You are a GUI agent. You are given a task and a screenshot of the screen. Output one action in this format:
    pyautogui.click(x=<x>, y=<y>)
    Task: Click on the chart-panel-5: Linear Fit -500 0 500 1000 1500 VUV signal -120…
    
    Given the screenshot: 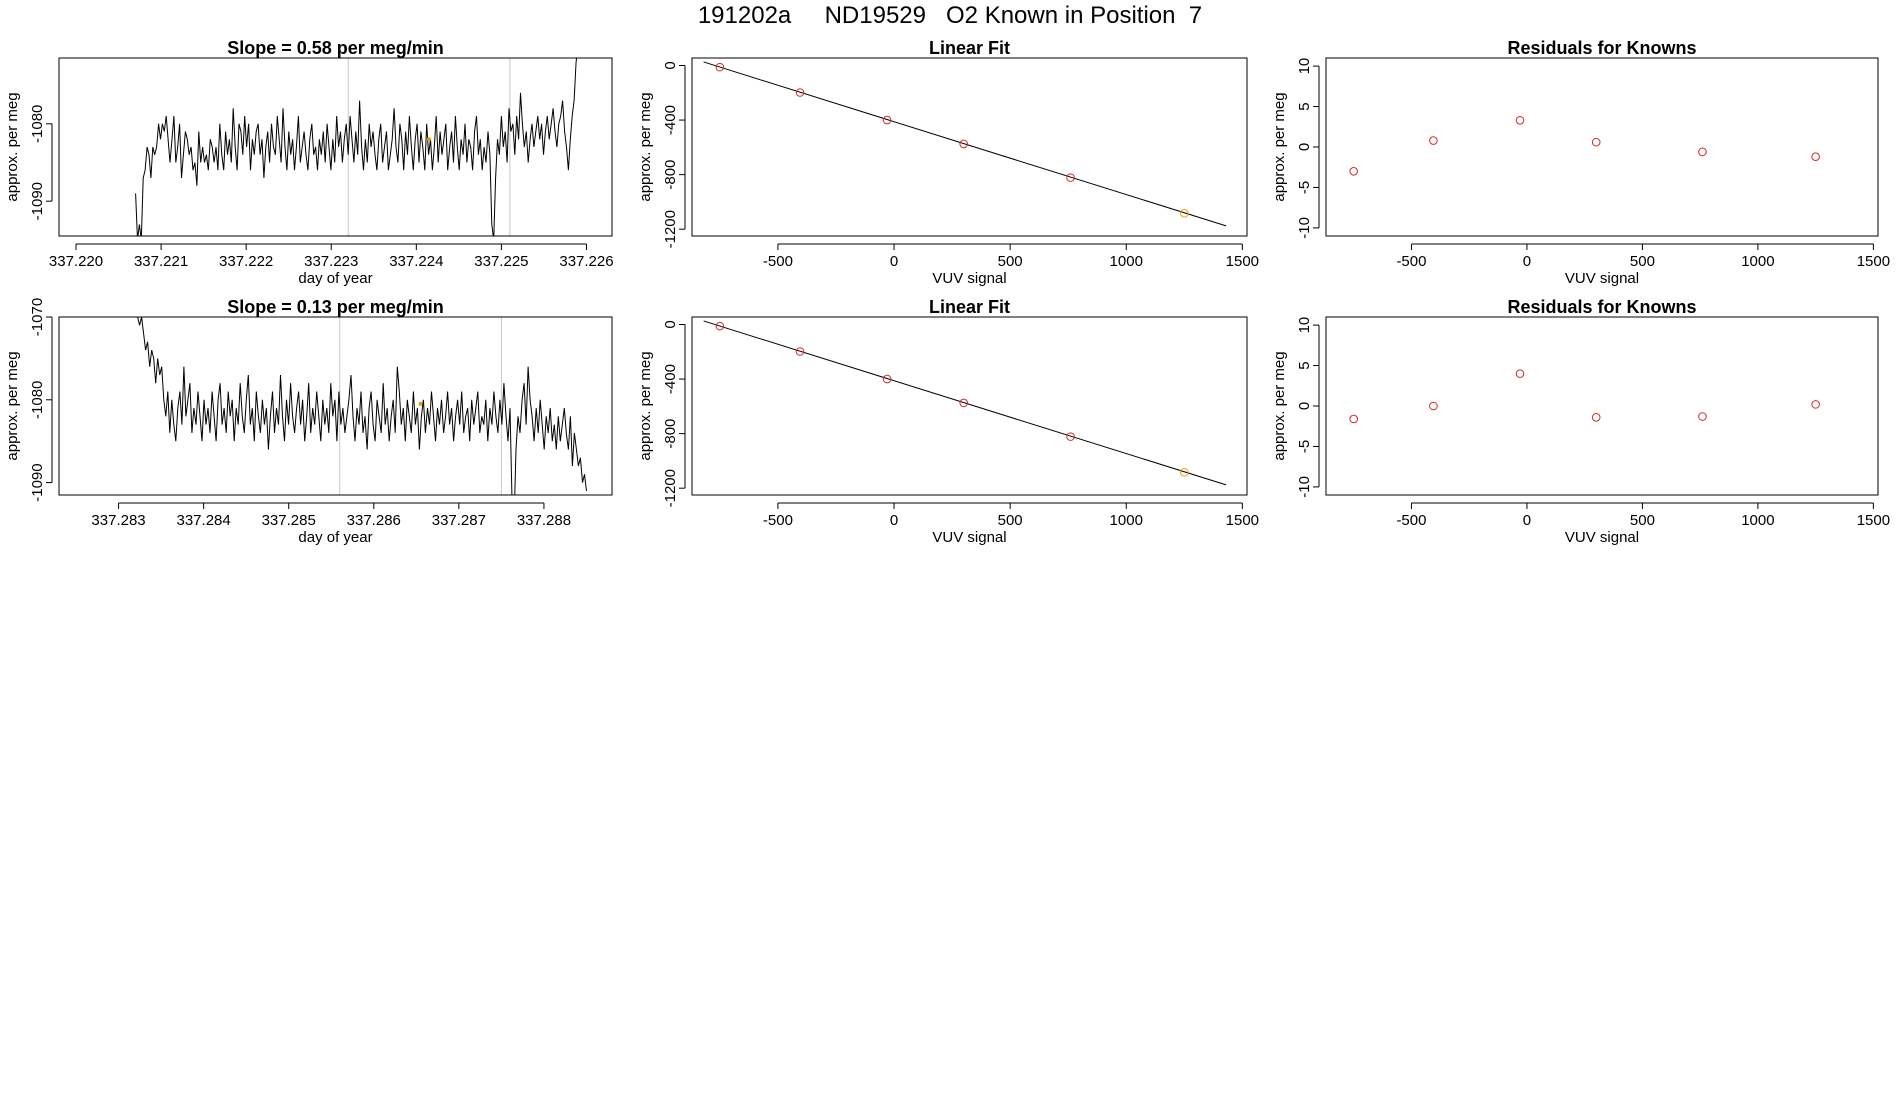 What is the action you would take?
    pyautogui.click(x=948, y=421)
    